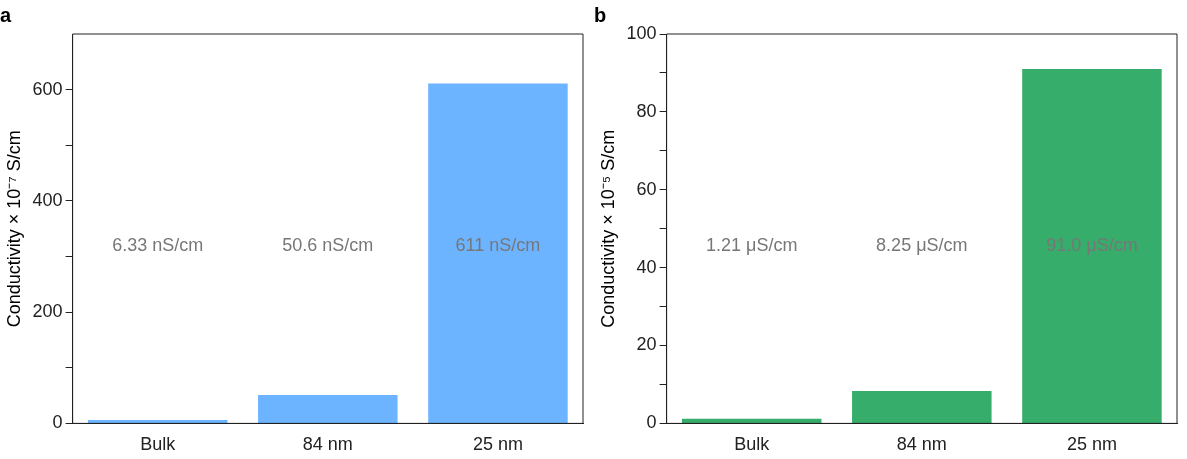  Describe the element at coordinates (646, 344) in the screenshot. I see `y-tick-label: 20` at that location.